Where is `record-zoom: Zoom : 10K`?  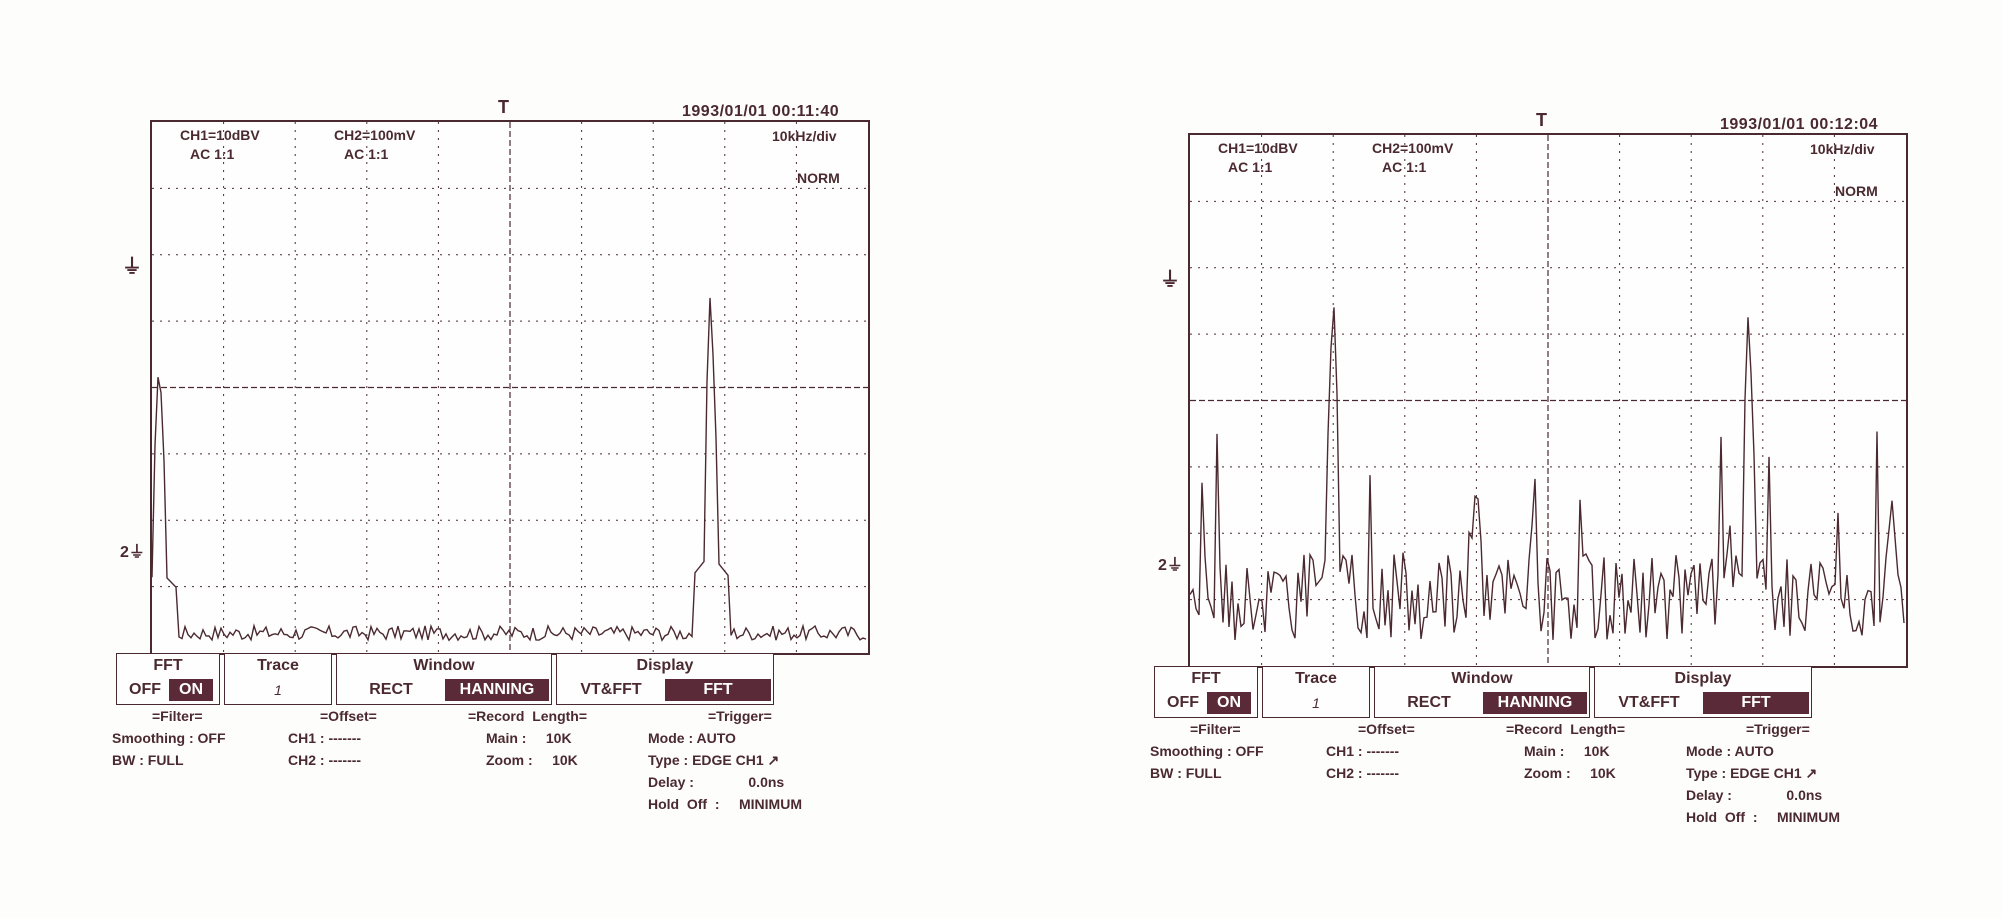 record-zoom: Zoom : 10K is located at coordinates (532, 760).